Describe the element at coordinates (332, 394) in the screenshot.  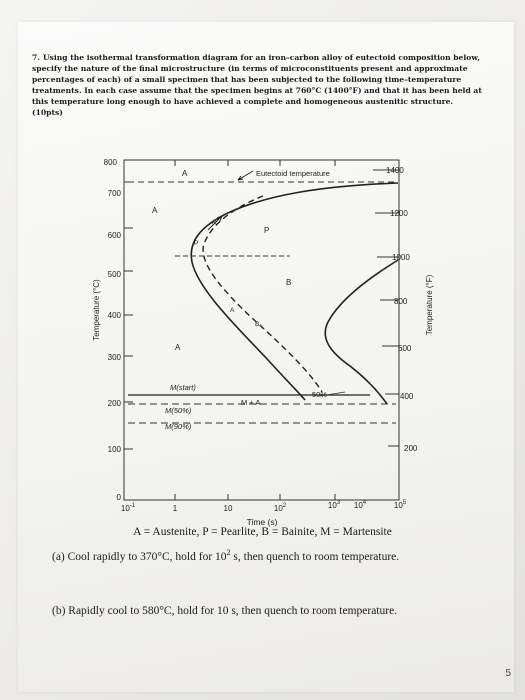
I see `pct50-leader` at that location.